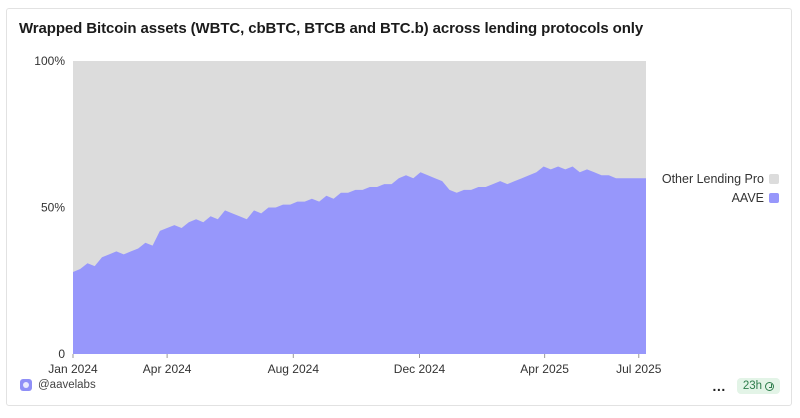  I want to click on refresh-badge: 23h, so click(758, 386).